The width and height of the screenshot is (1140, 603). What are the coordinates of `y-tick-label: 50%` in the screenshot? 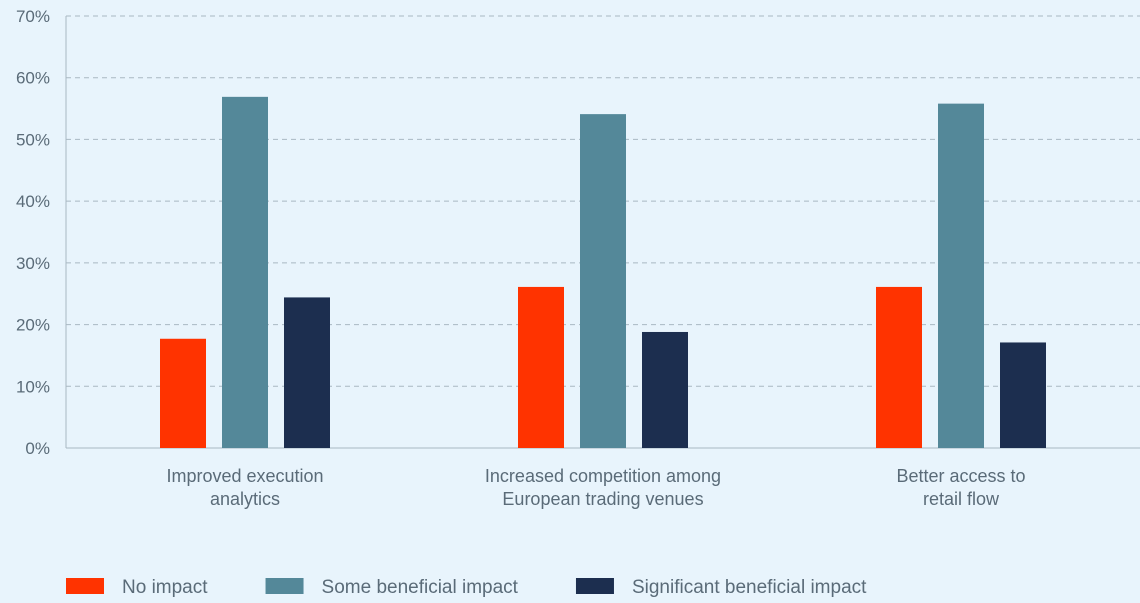 It's located at (33, 139).